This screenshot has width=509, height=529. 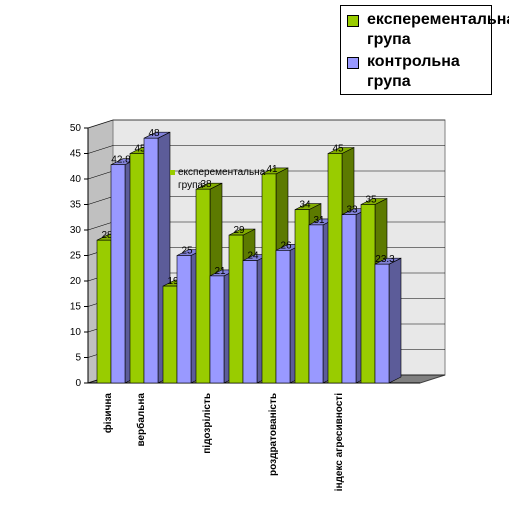 I want to click on data-label: 35, so click(x=371, y=200).